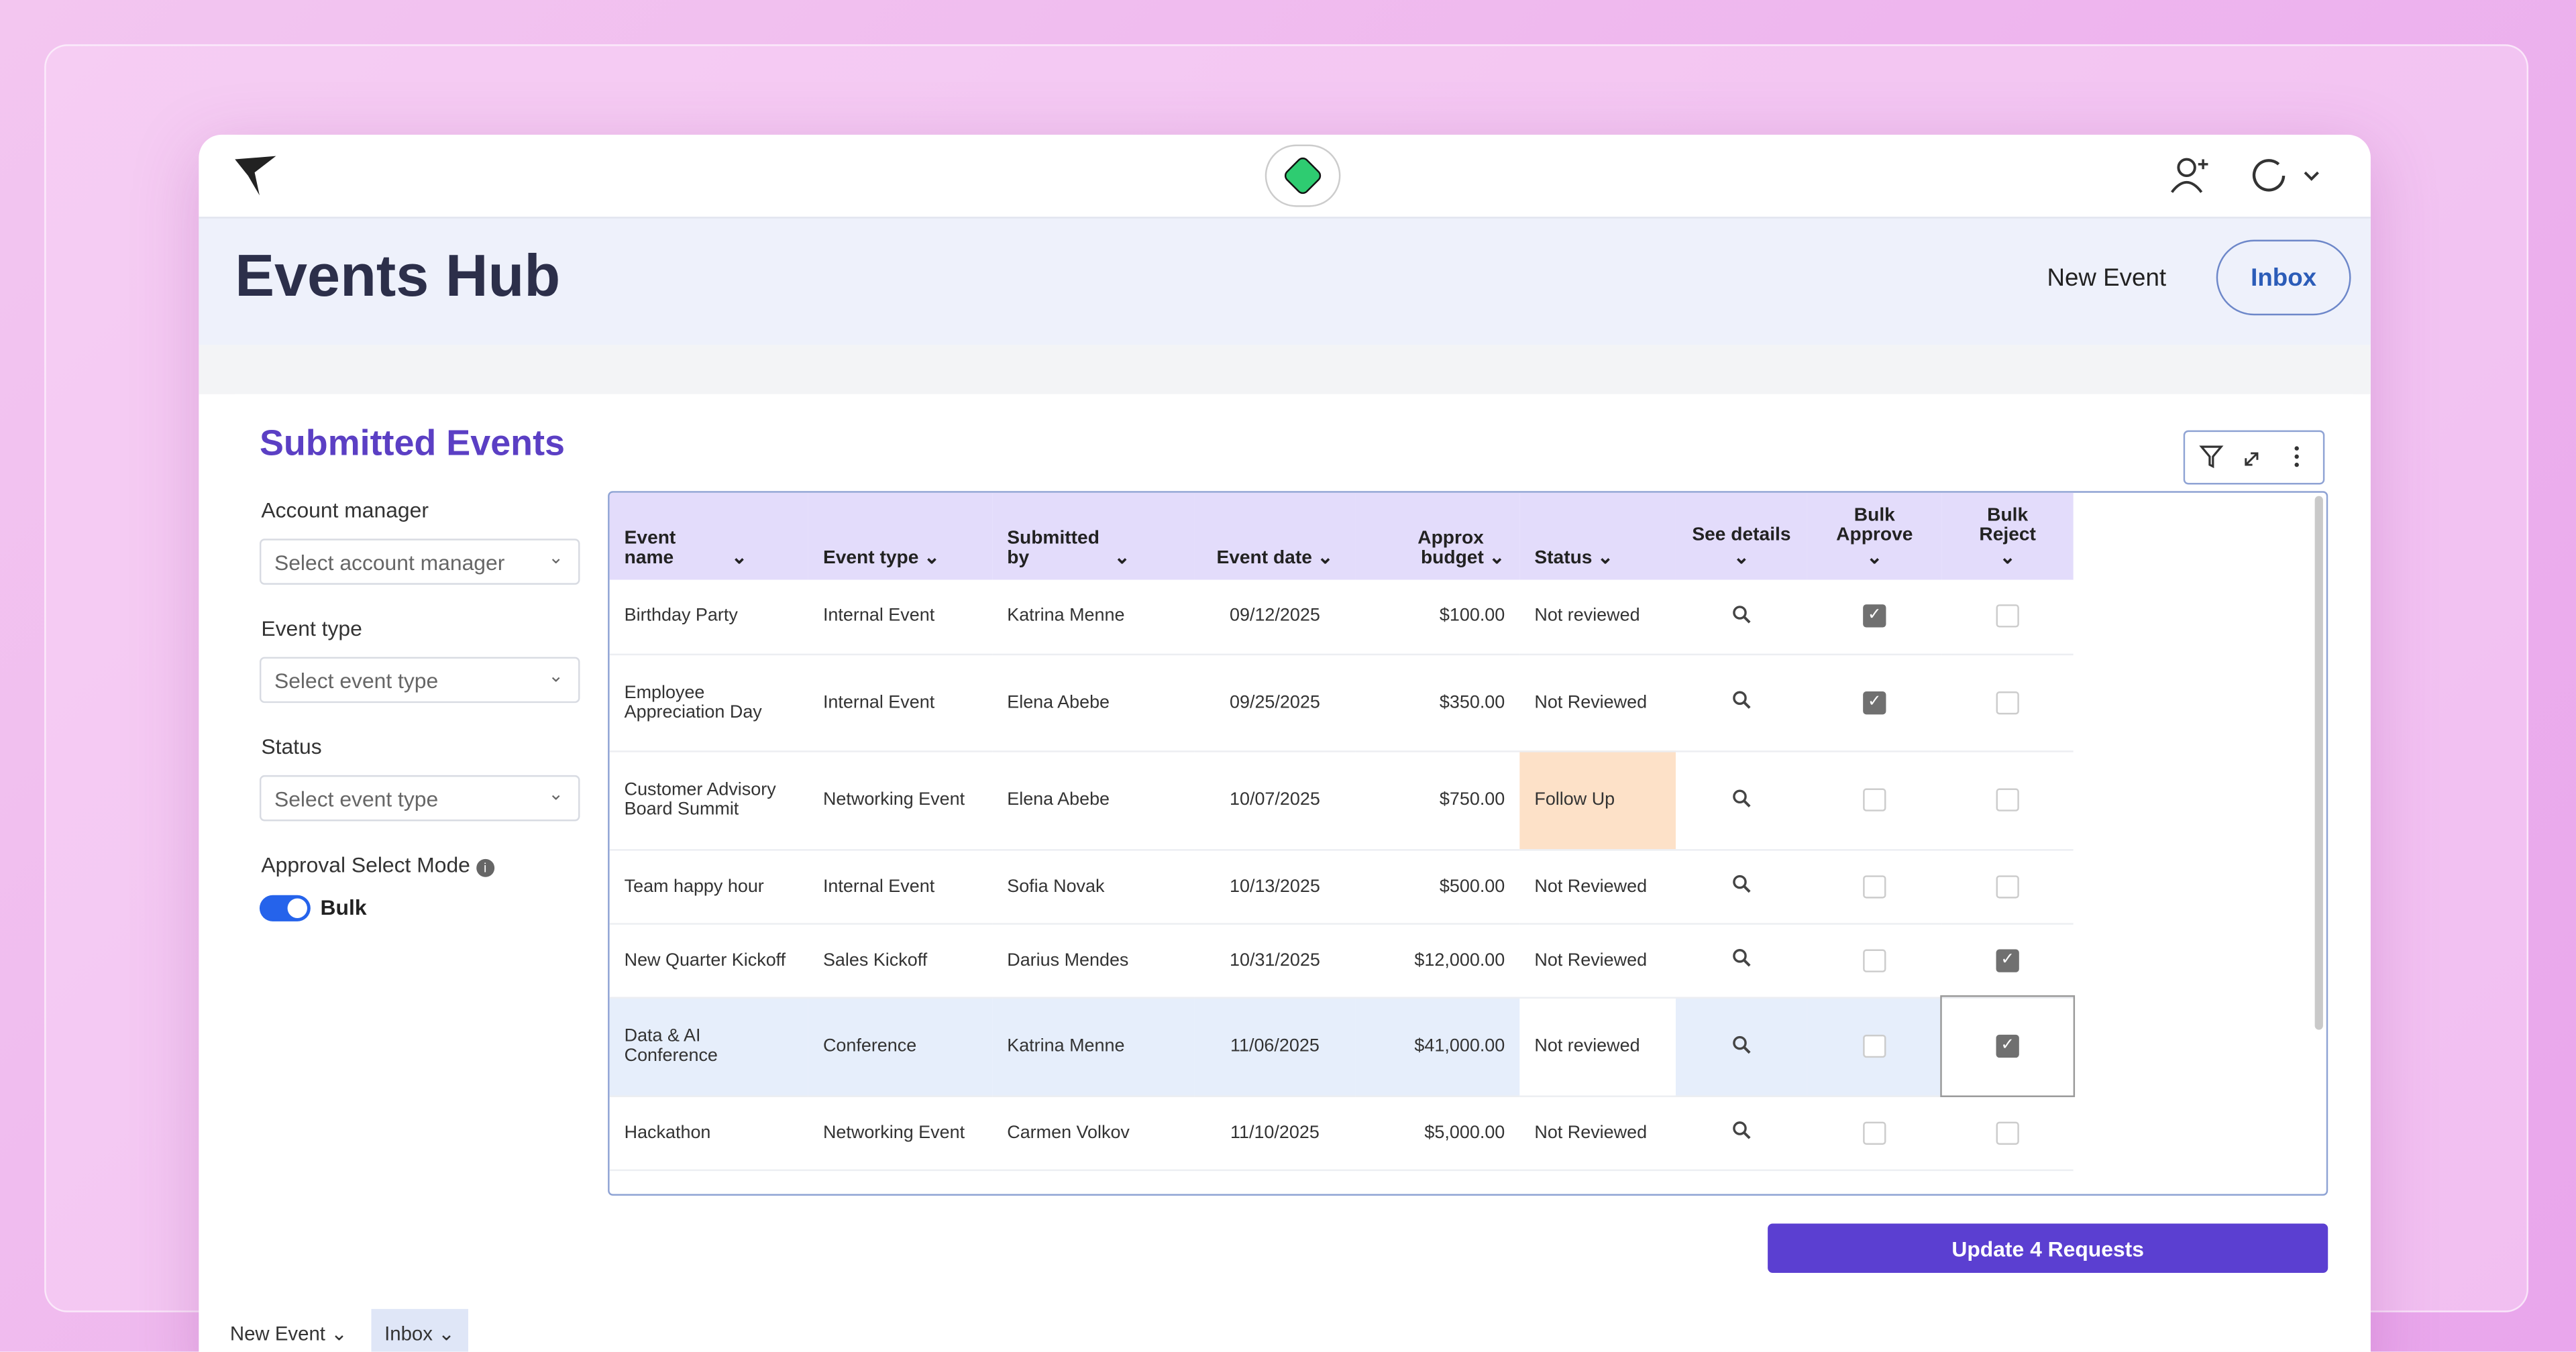 Image resolution: width=2576 pixels, height=1352 pixels. I want to click on toggle-label: Bulk, so click(343, 907).